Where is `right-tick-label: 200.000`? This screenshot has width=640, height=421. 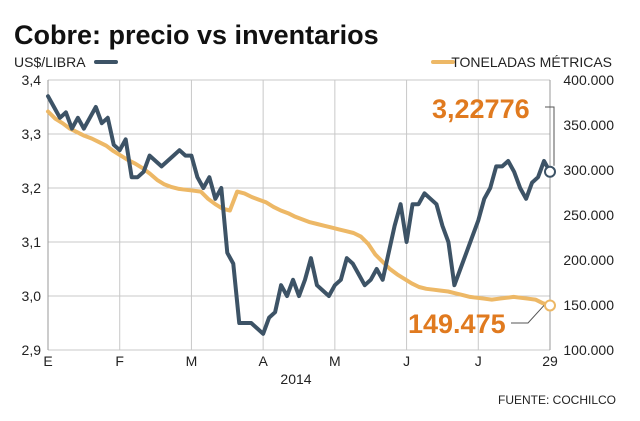
right-tick-label: 200.000 is located at coordinates (588, 260).